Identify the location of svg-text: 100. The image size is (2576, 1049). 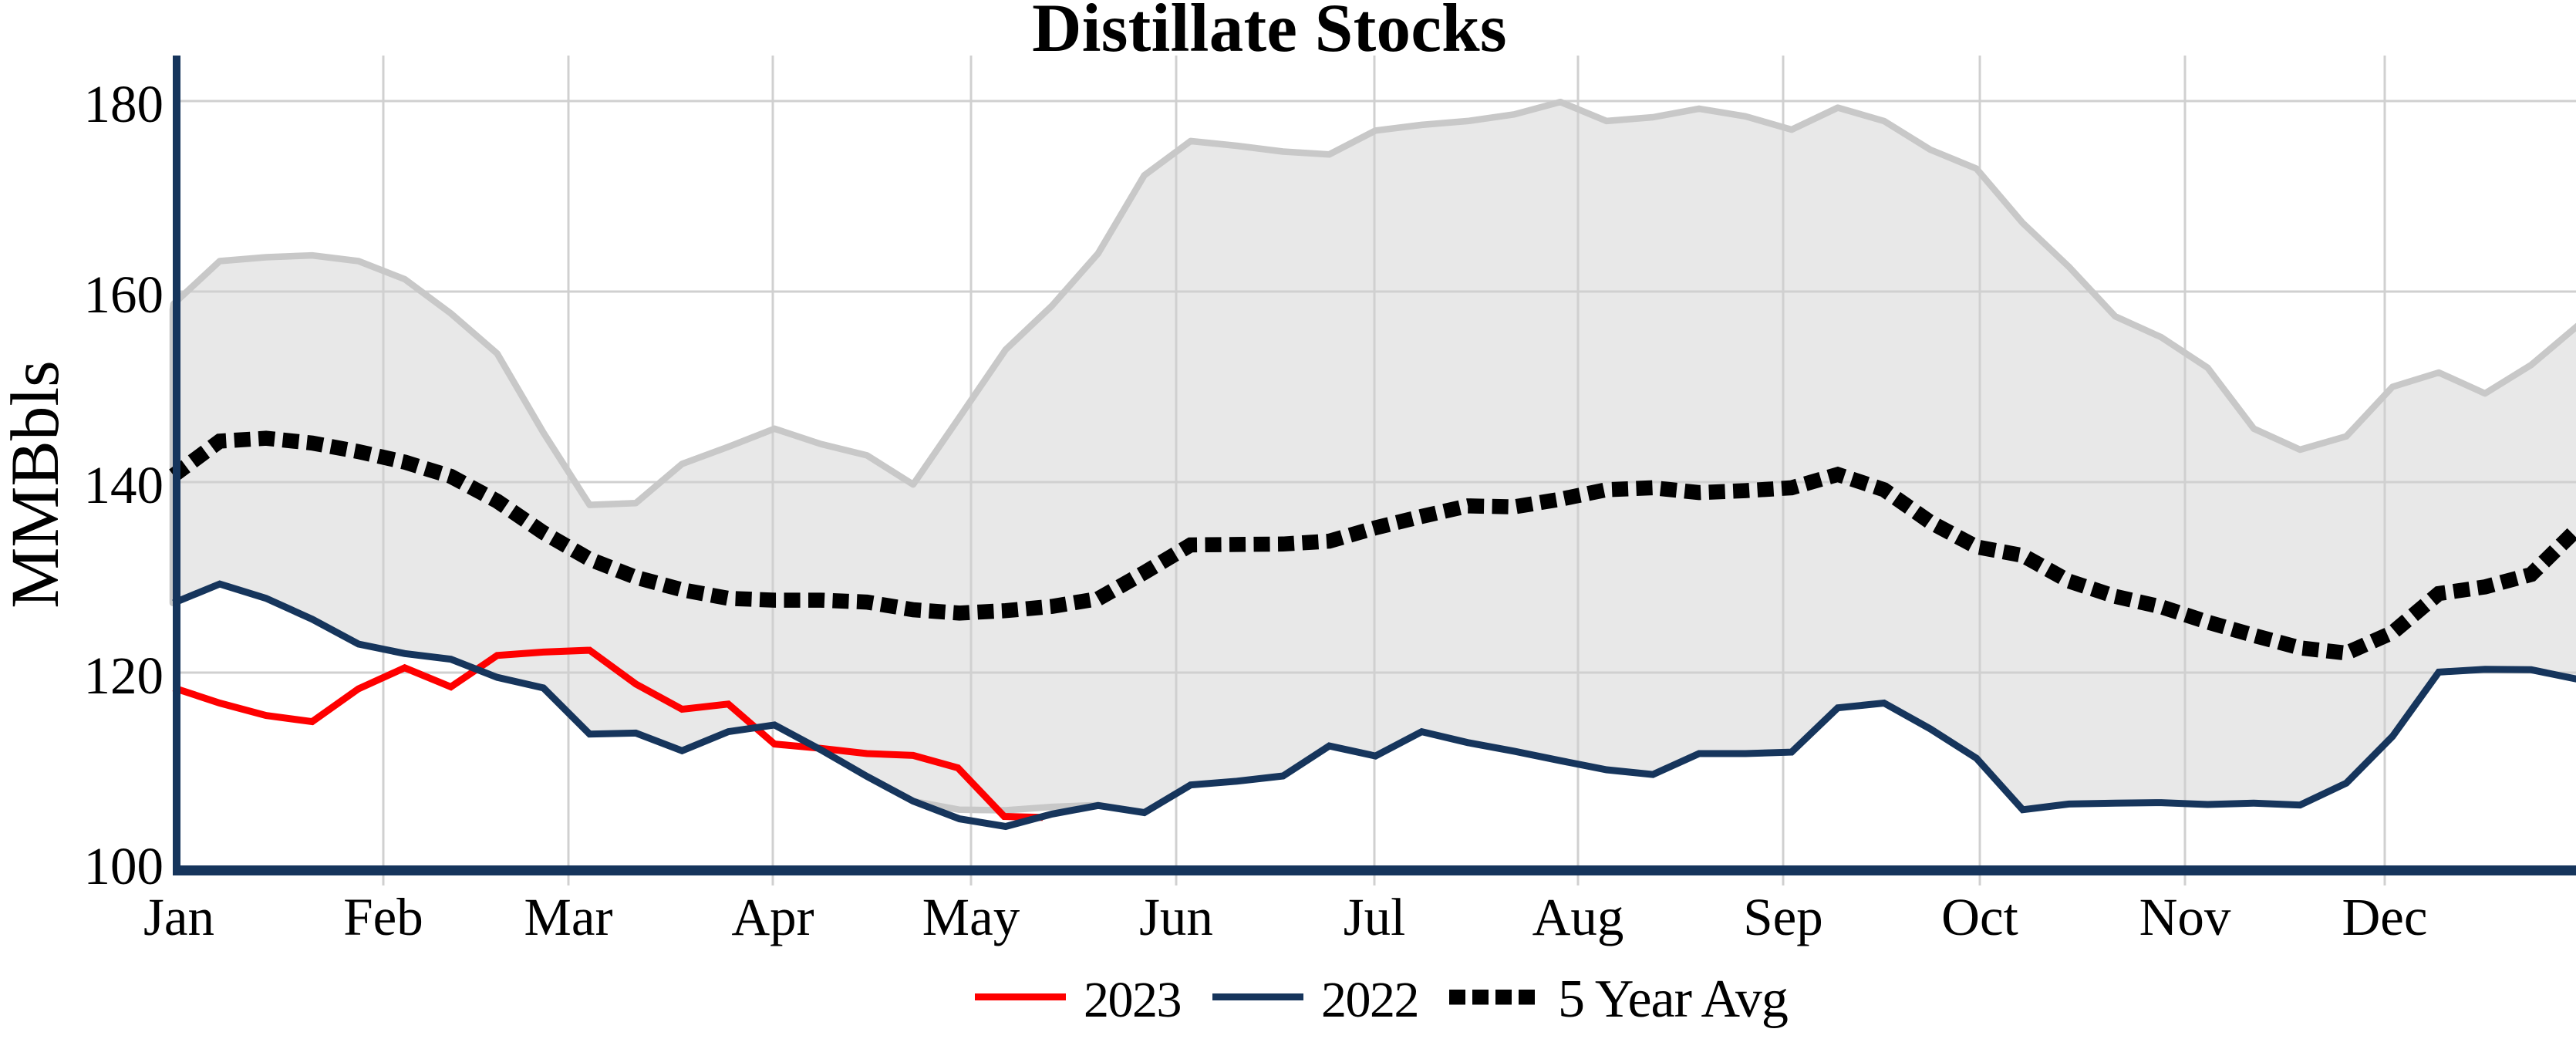
(124, 866).